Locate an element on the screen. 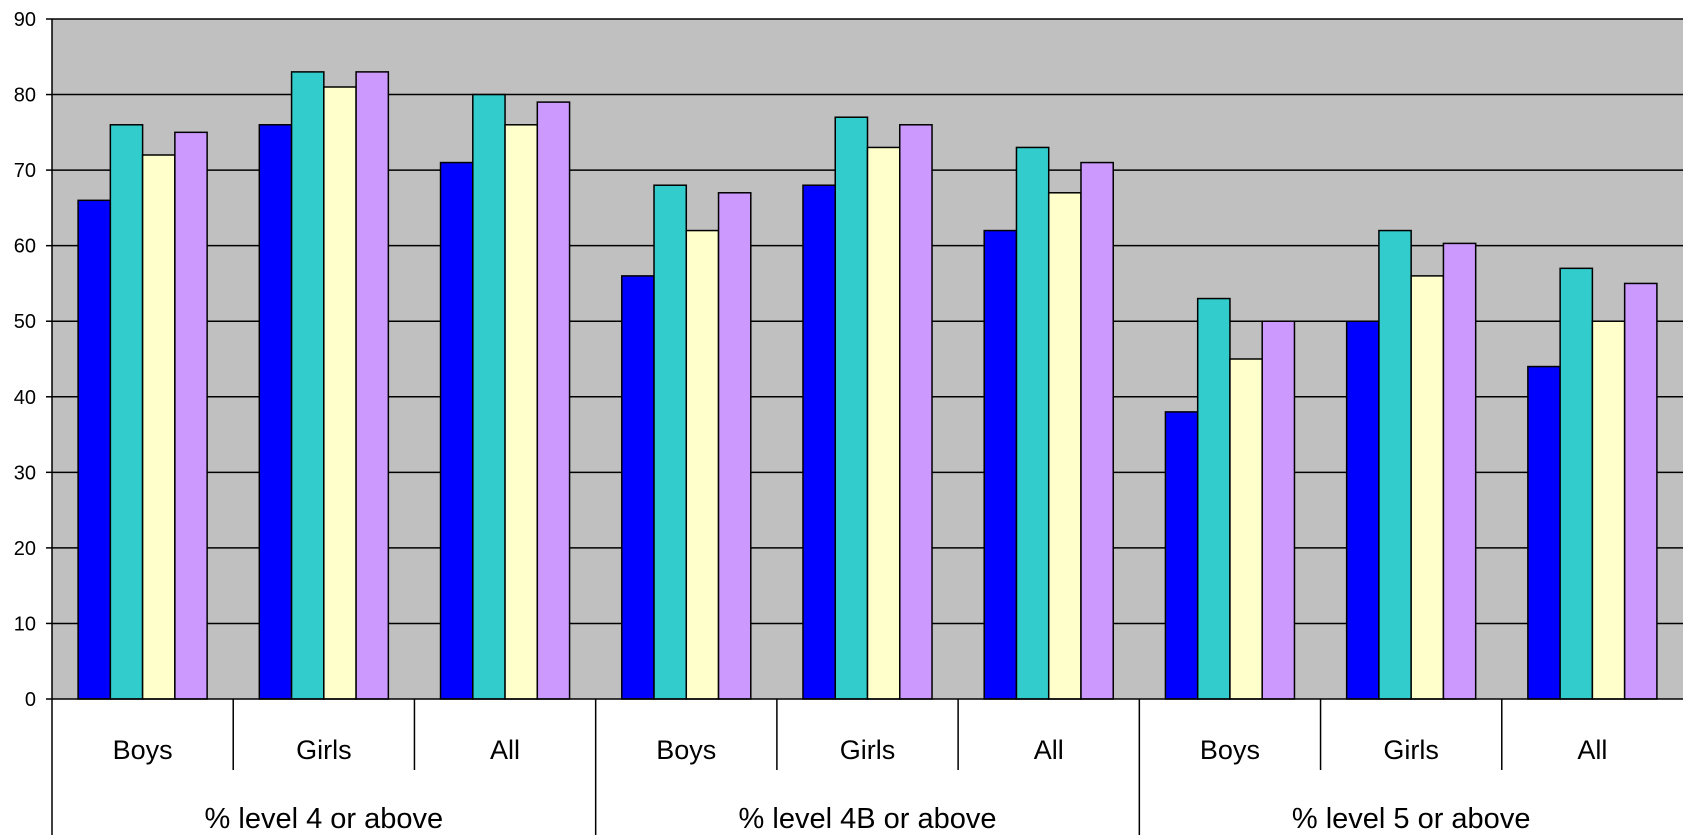 The image size is (1683, 835). y-tick-label: 80 is located at coordinates (25, 96).